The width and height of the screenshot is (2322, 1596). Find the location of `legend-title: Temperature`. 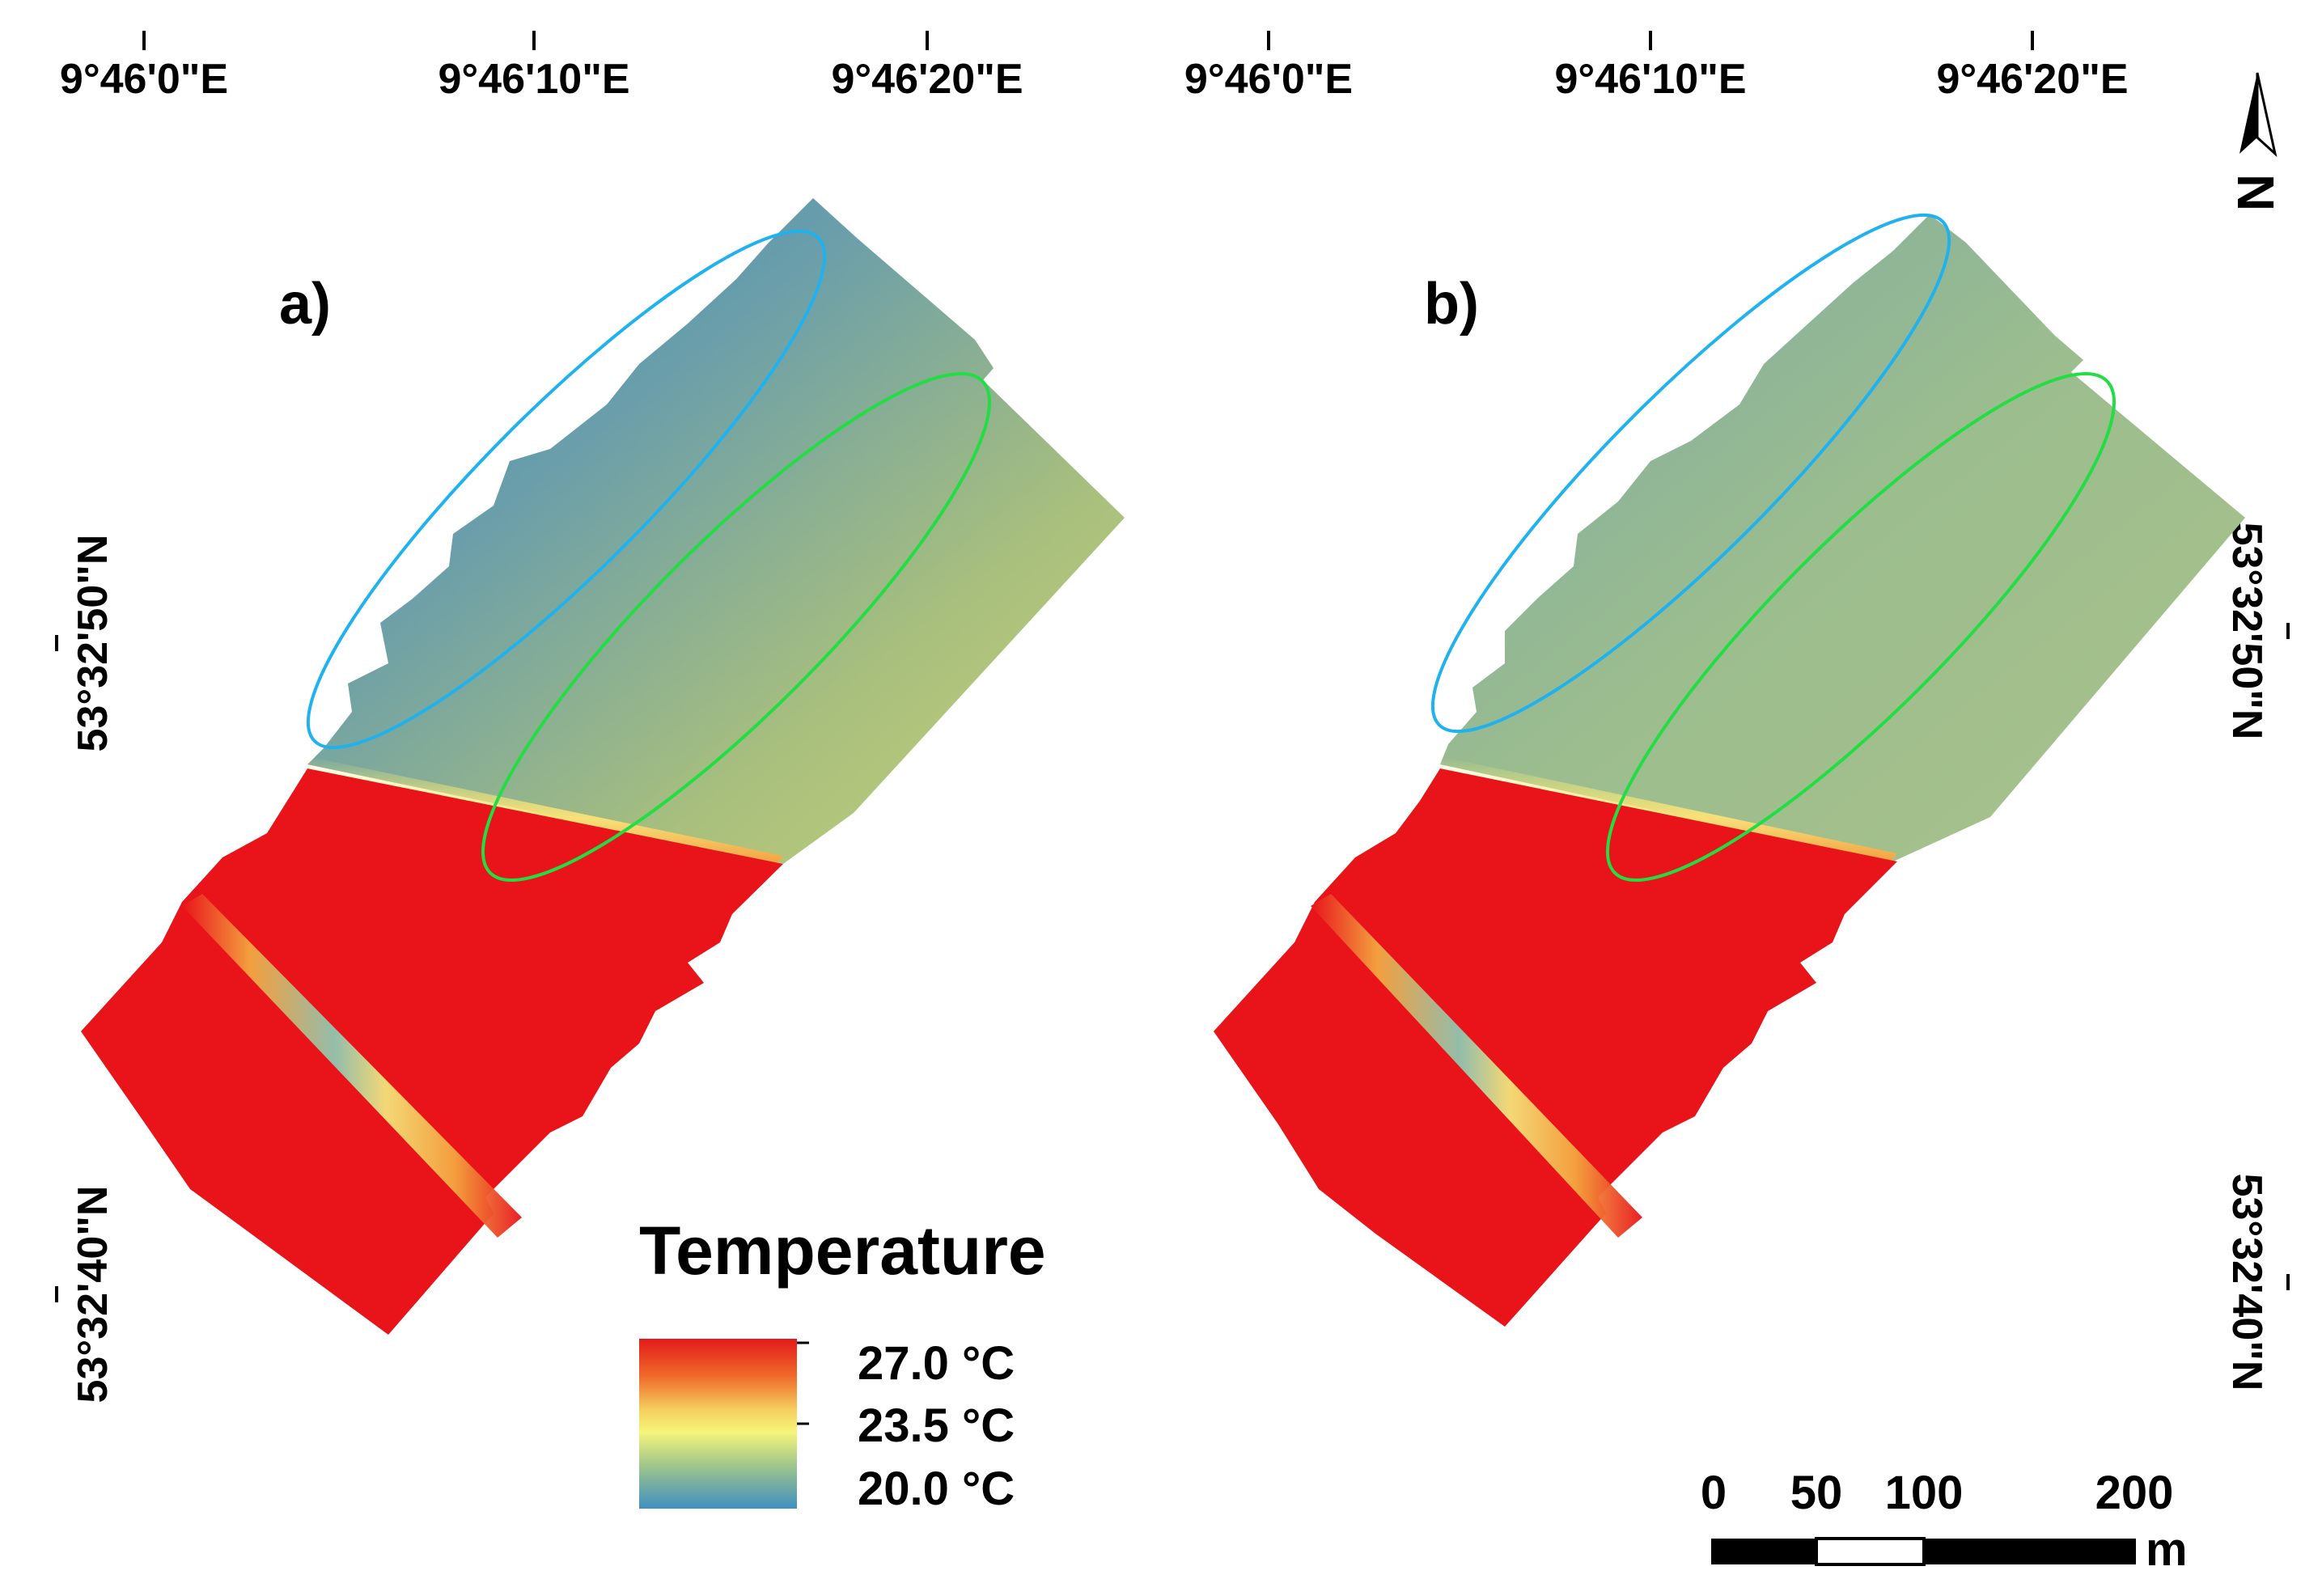

legend-title: Temperature is located at coordinates (842, 1251).